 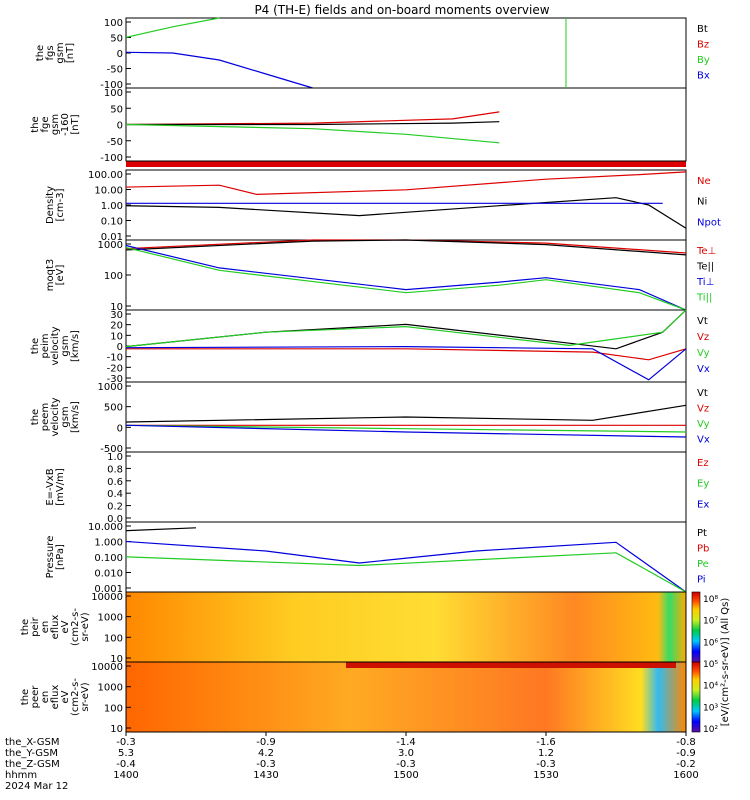 I want to click on legend-Te||: Te||, so click(x=705, y=267).